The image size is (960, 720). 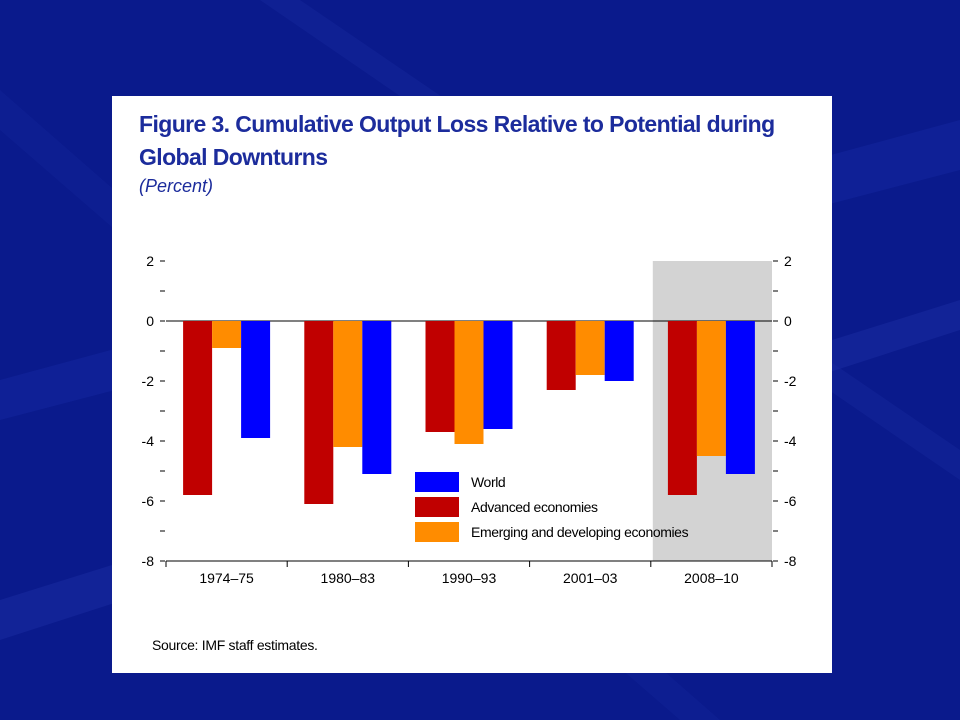 I want to click on y-tick-label-left: -6, so click(x=148, y=501).